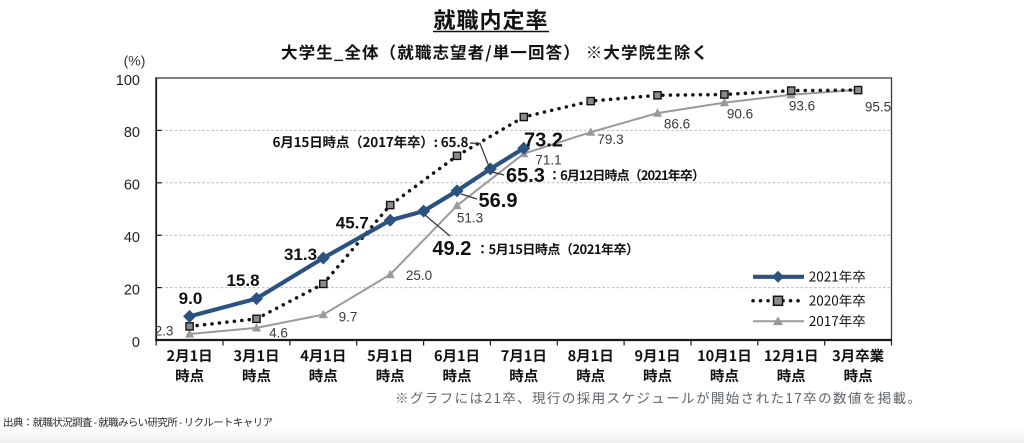 Image resolution: width=1024 pixels, height=443 pixels. Describe the element at coordinates (498, 201) in the screenshot. I see `svg-text: 56.9` at that location.